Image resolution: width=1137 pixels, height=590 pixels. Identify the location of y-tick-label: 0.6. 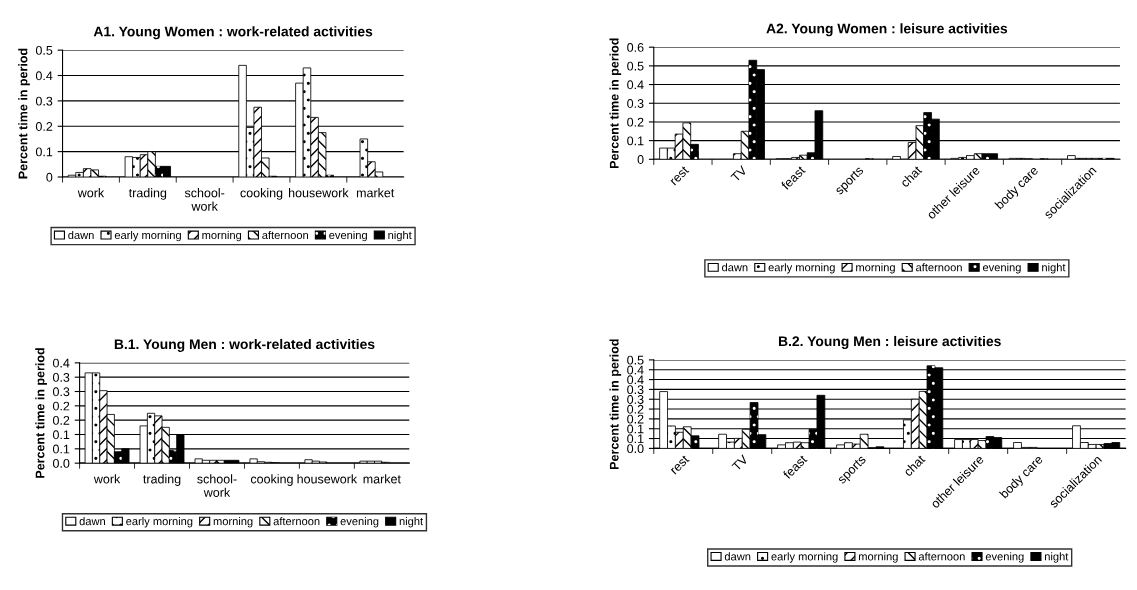
(635, 47).